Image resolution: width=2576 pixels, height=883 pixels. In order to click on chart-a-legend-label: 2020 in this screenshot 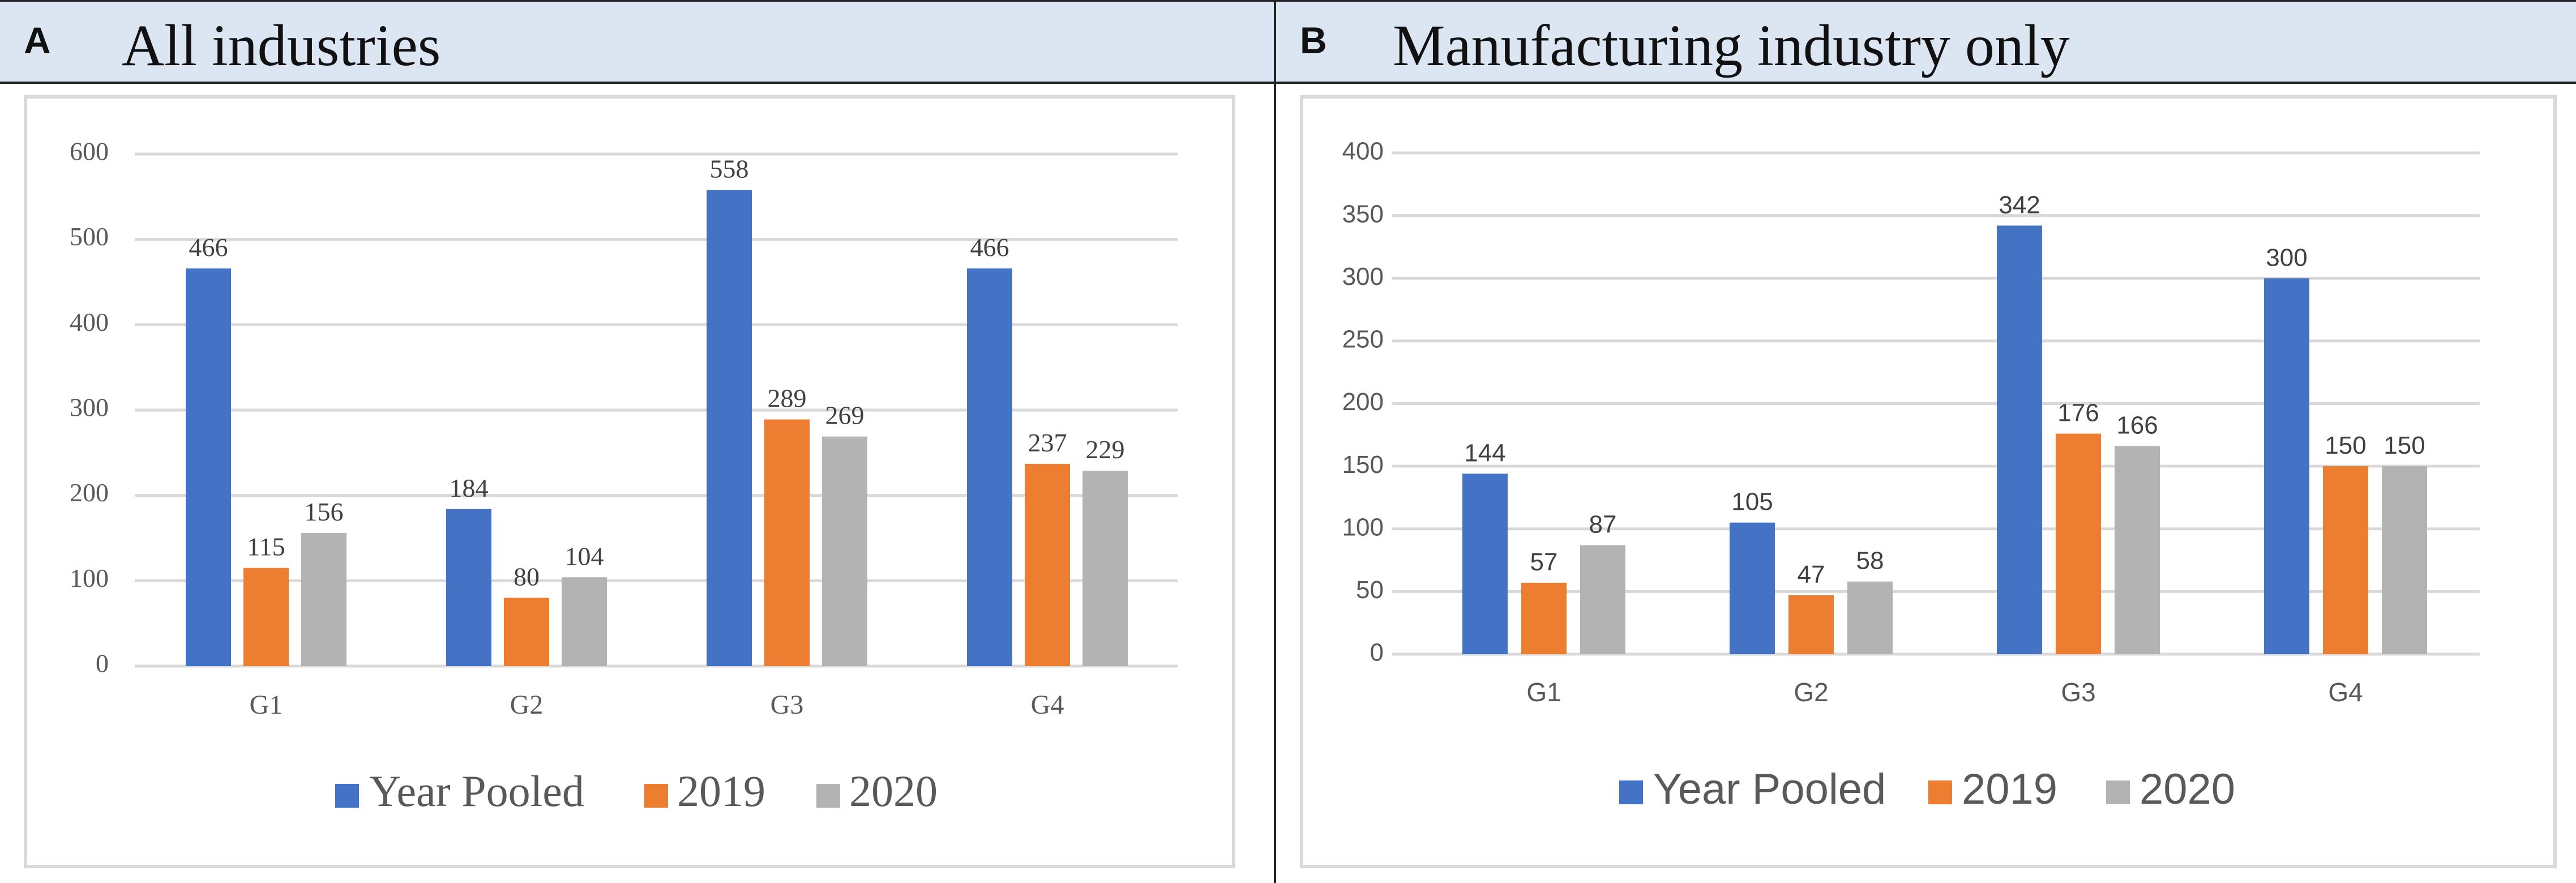, I will do `click(893, 791)`.